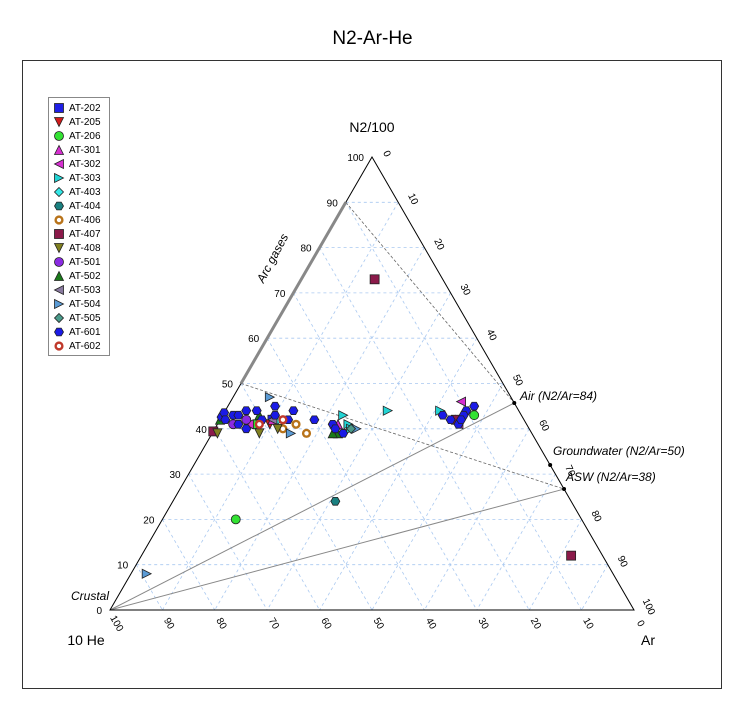 This screenshot has height=718, width=745. Describe the element at coordinates (254, 339) in the screenshot. I see `tick-label-left: 60` at that location.